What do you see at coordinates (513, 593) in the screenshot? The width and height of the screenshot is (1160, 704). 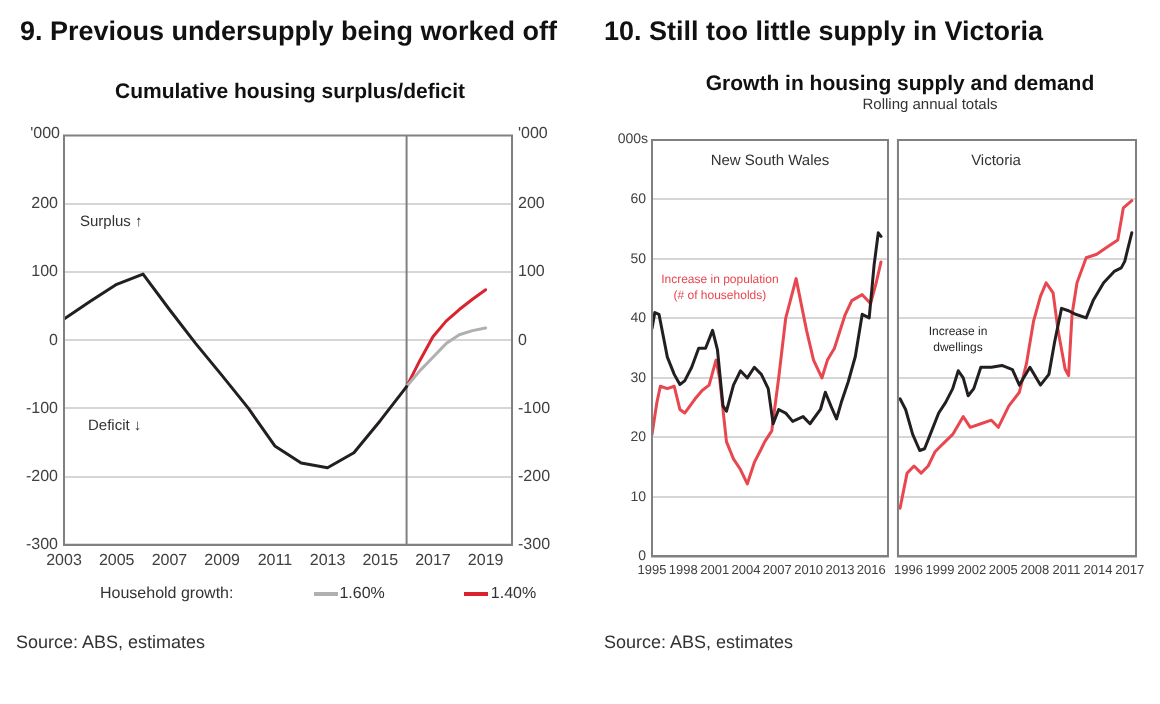 I see `legend-label: 1.40%` at bounding box center [513, 593].